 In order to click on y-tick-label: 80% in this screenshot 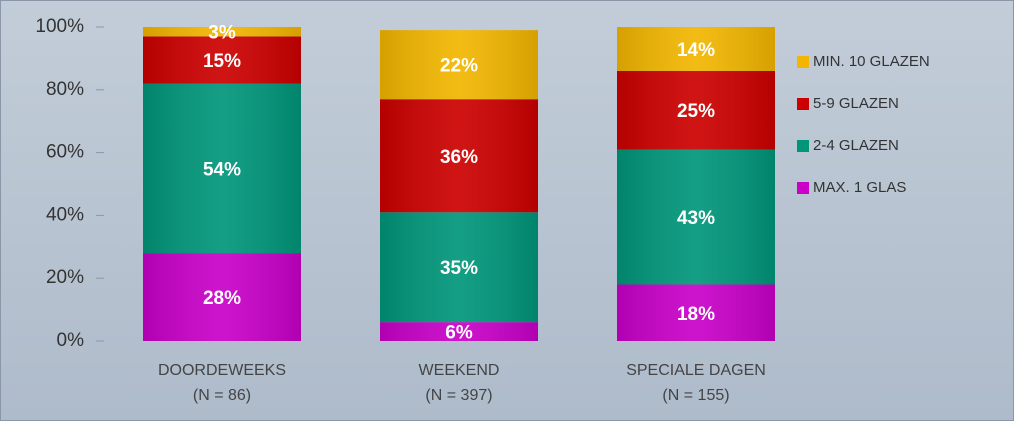, I will do `click(65, 89)`.